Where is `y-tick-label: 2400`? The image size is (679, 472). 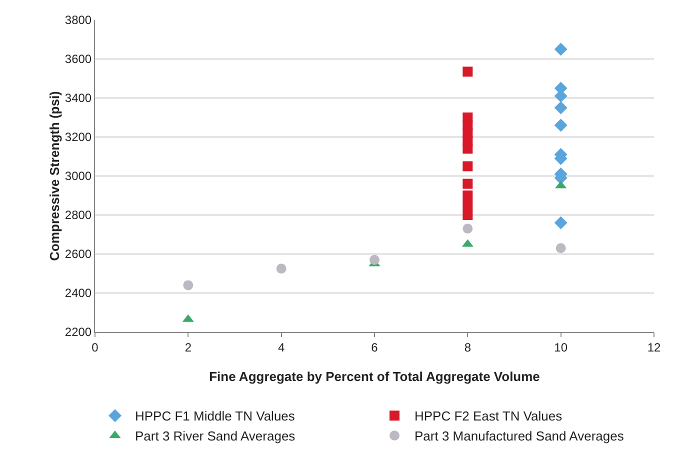
y-tick-label: 2400 is located at coordinates (78, 293).